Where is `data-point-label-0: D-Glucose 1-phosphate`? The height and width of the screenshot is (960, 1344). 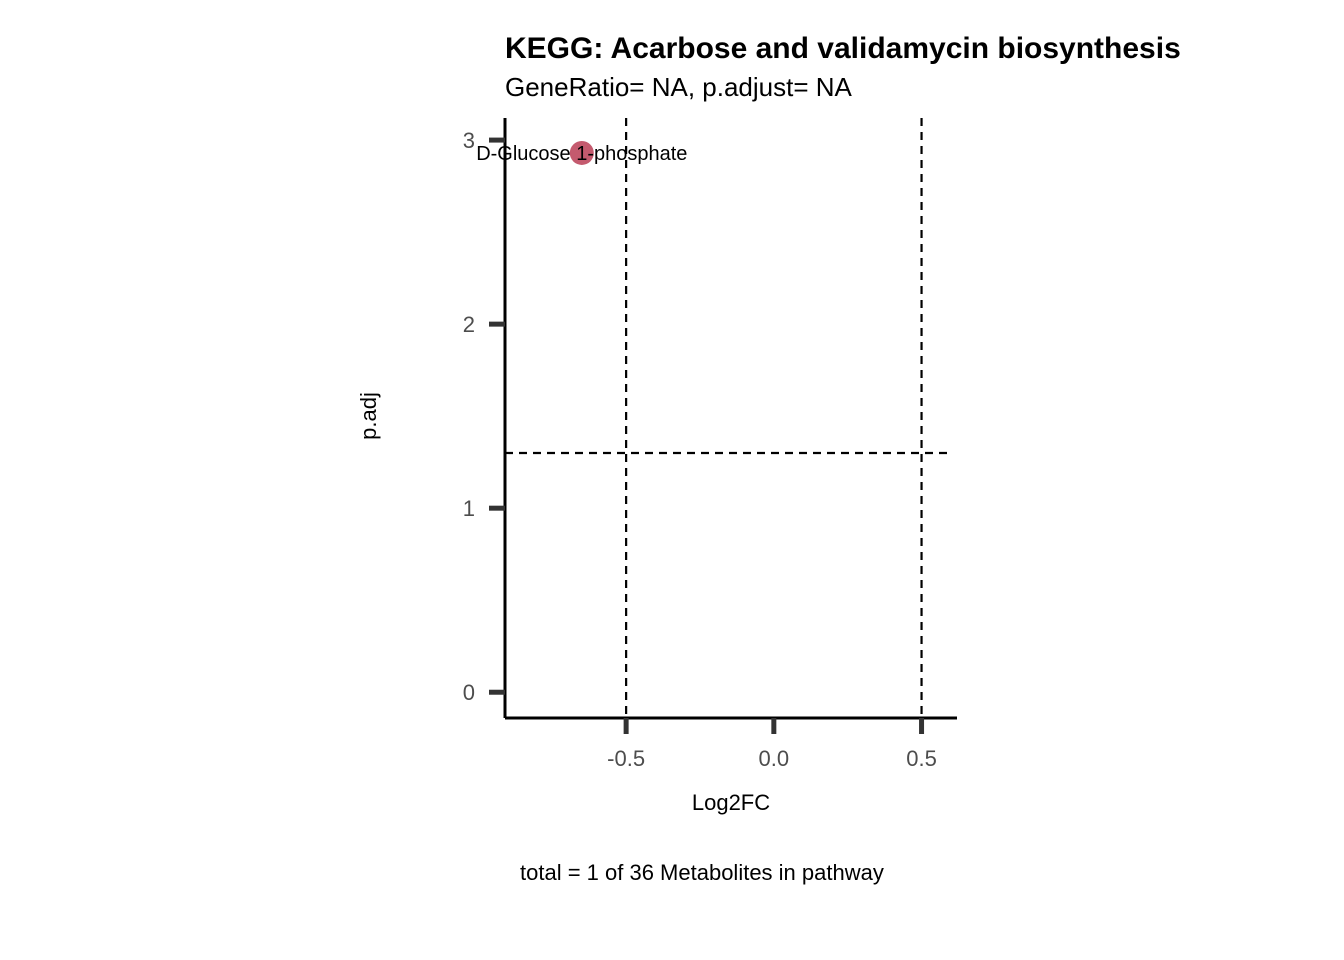
data-point-label-0: D-Glucose 1-phosphate is located at coordinates (581, 154).